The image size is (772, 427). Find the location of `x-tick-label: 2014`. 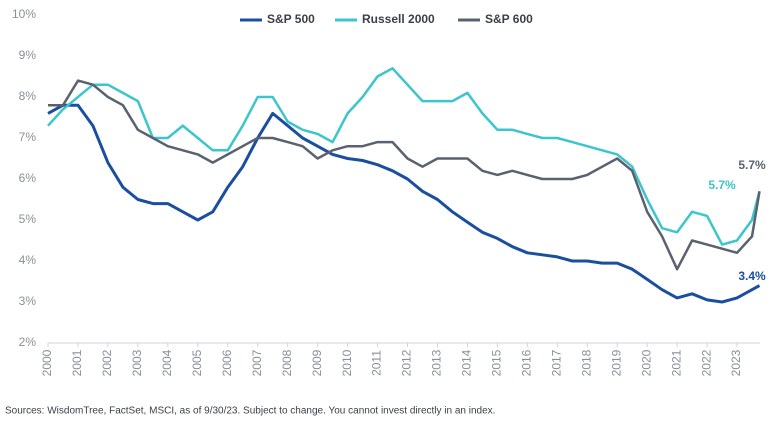

x-tick-label: 2014 is located at coordinates (467, 362).